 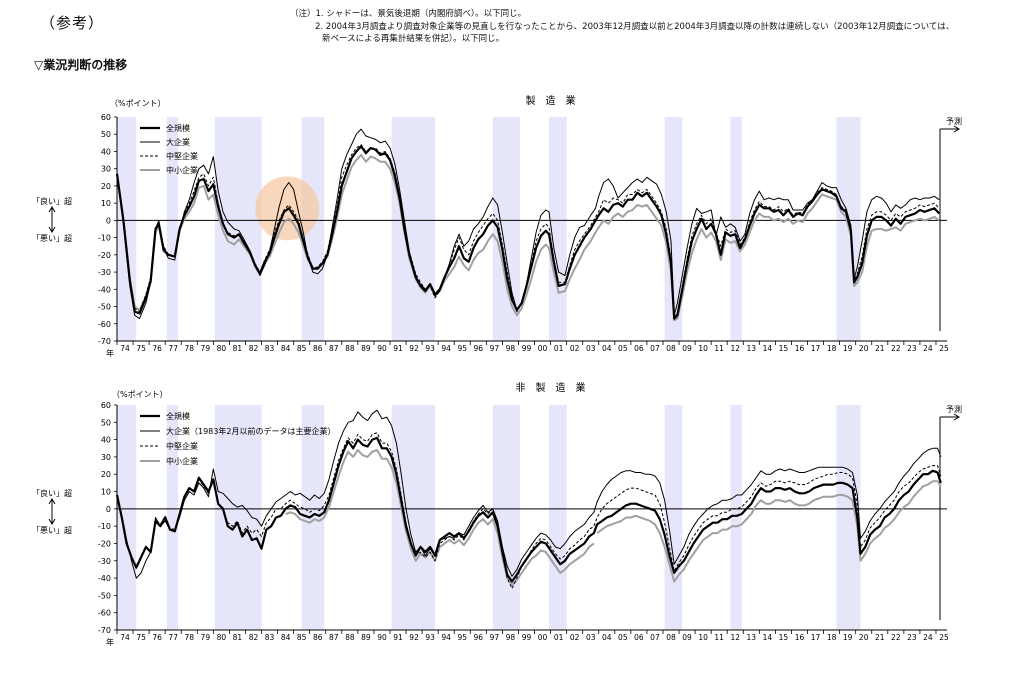 What do you see at coordinates (768, 348) in the screenshot?
I see `x-tick-label: 14` at bounding box center [768, 348].